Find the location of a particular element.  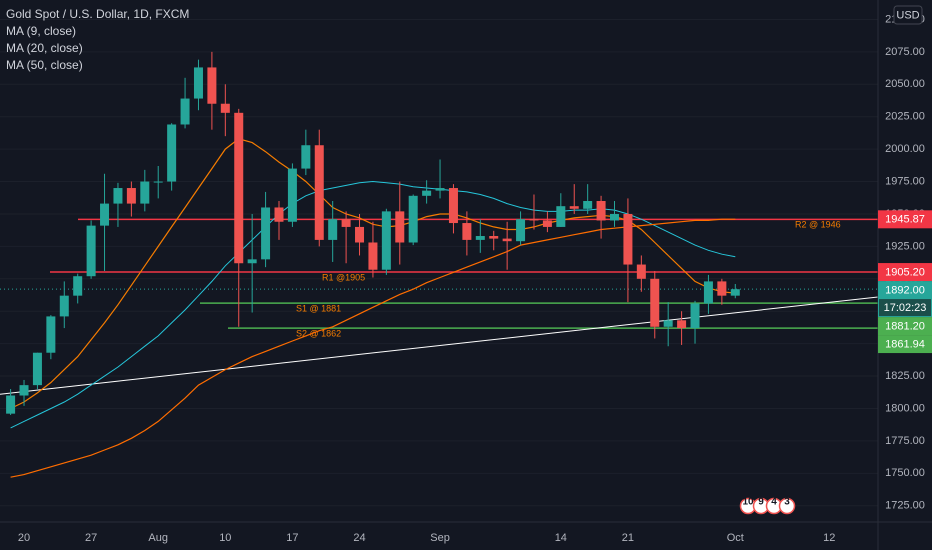

current-price-label: 1892.00 is located at coordinates (905, 290).